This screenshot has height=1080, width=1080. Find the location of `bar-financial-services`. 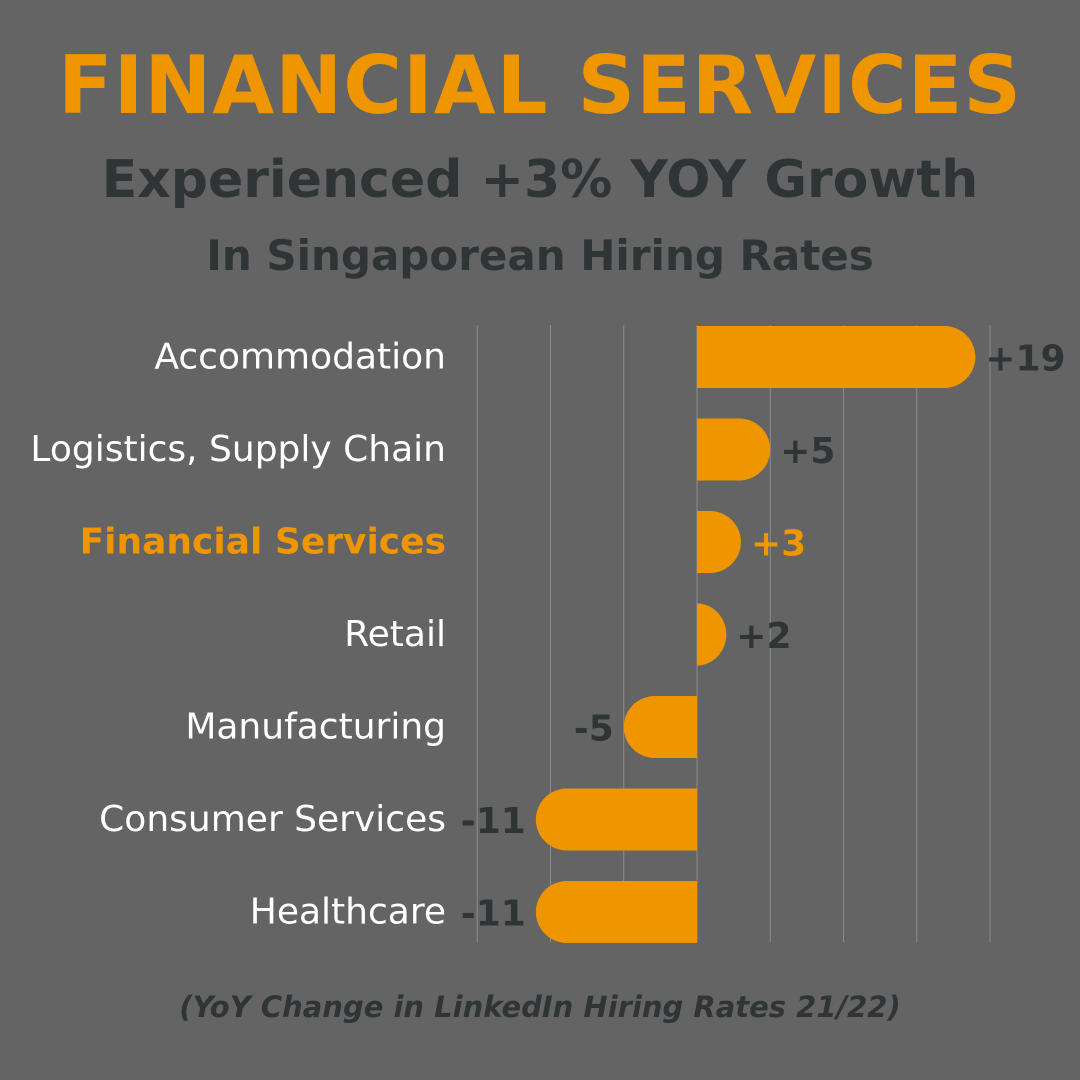

bar-financial-services is located at coordinates (719, 542).